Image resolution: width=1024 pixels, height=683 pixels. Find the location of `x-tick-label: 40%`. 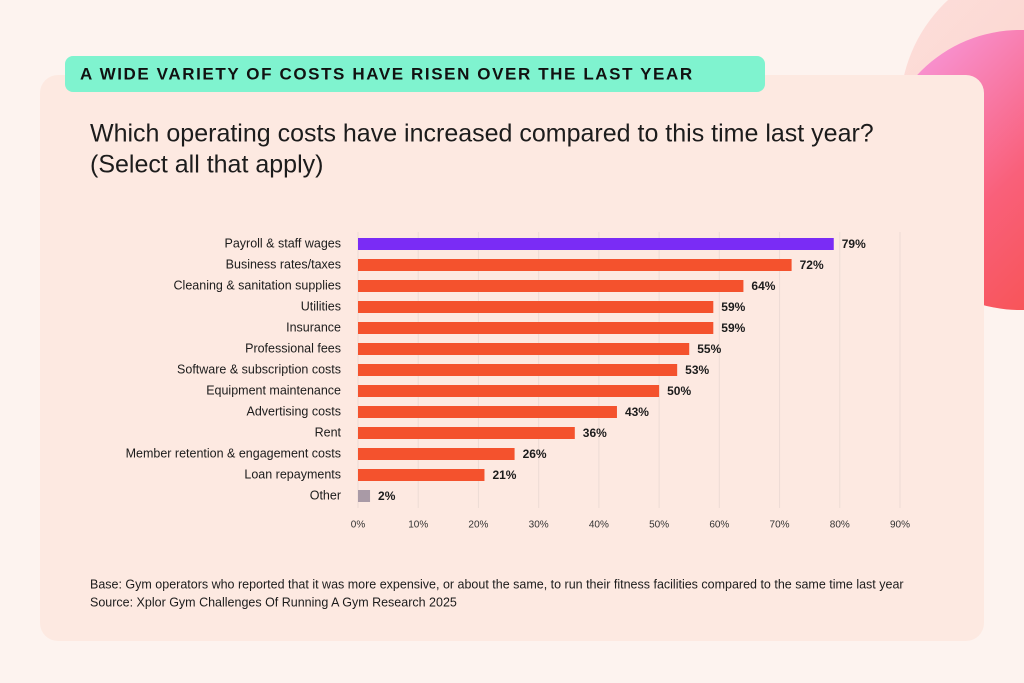

x-tick-label: 40% is located at coordinates (599, 525).